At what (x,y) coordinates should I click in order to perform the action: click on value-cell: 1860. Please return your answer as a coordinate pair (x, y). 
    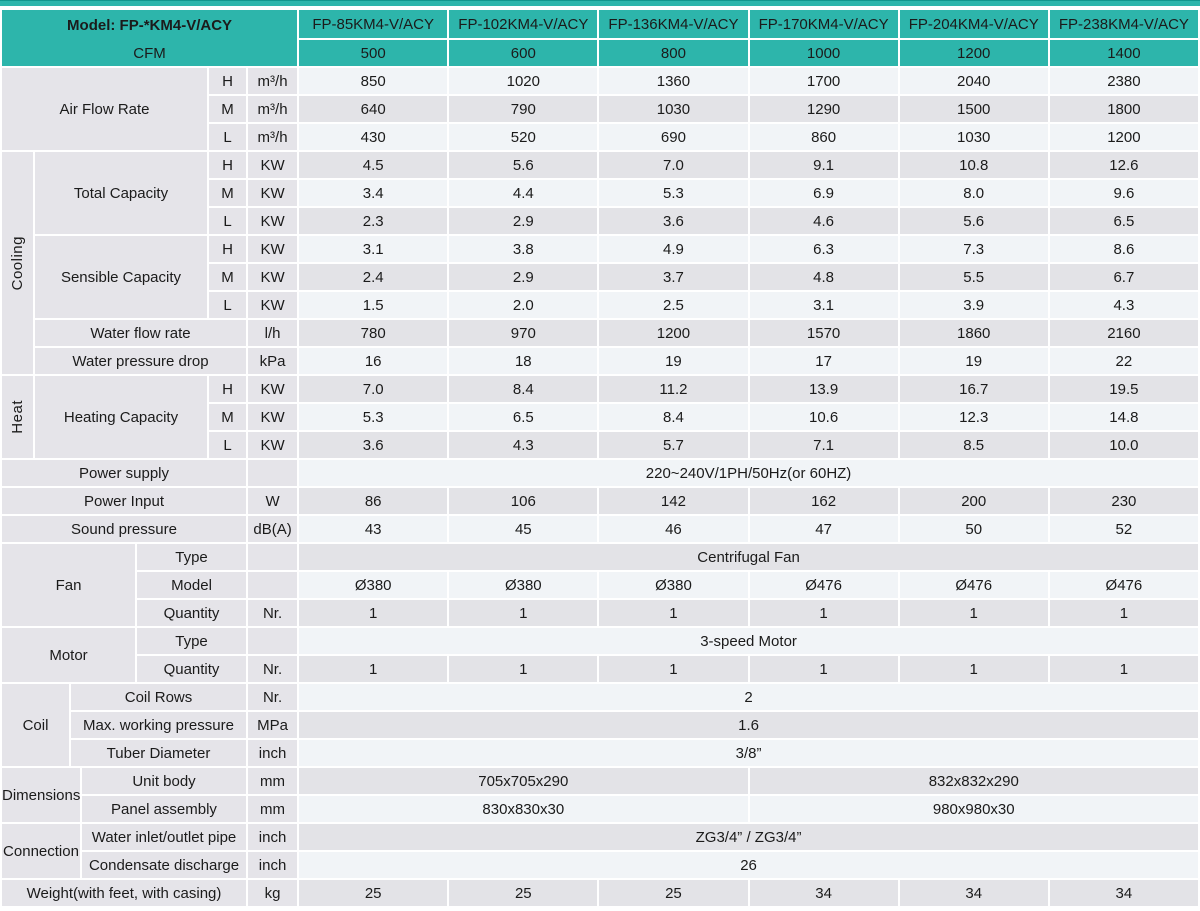
    Looking at the image, I should click on (973, 333).